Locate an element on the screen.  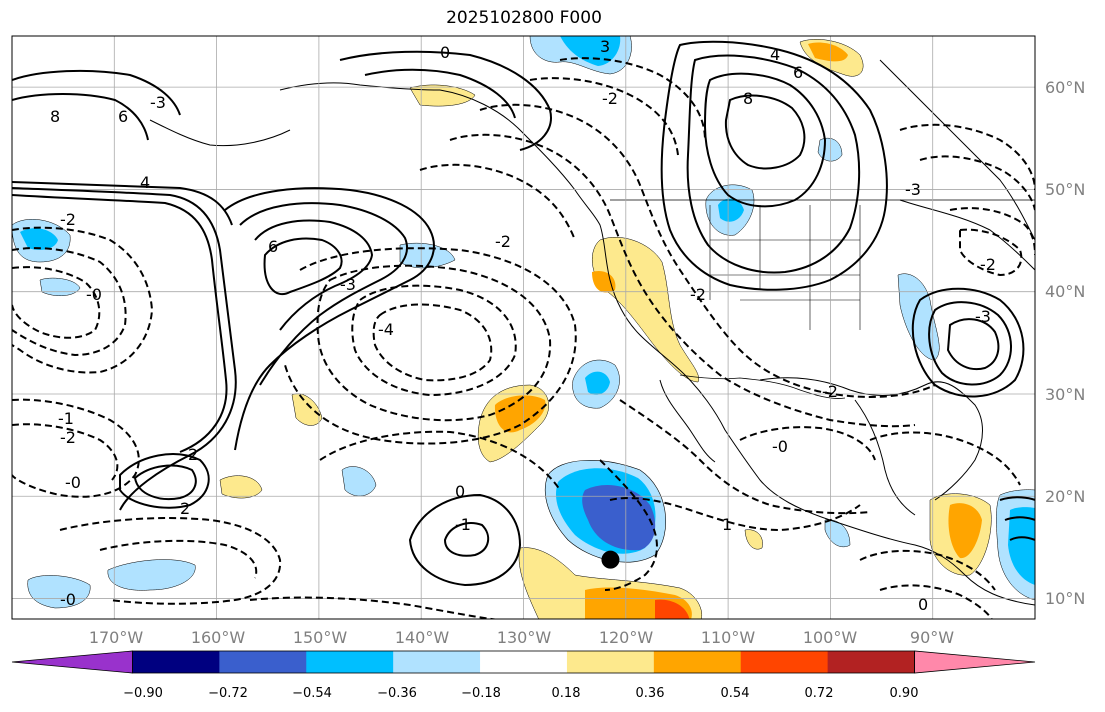
colorbar is located at coordinates (523, 662).